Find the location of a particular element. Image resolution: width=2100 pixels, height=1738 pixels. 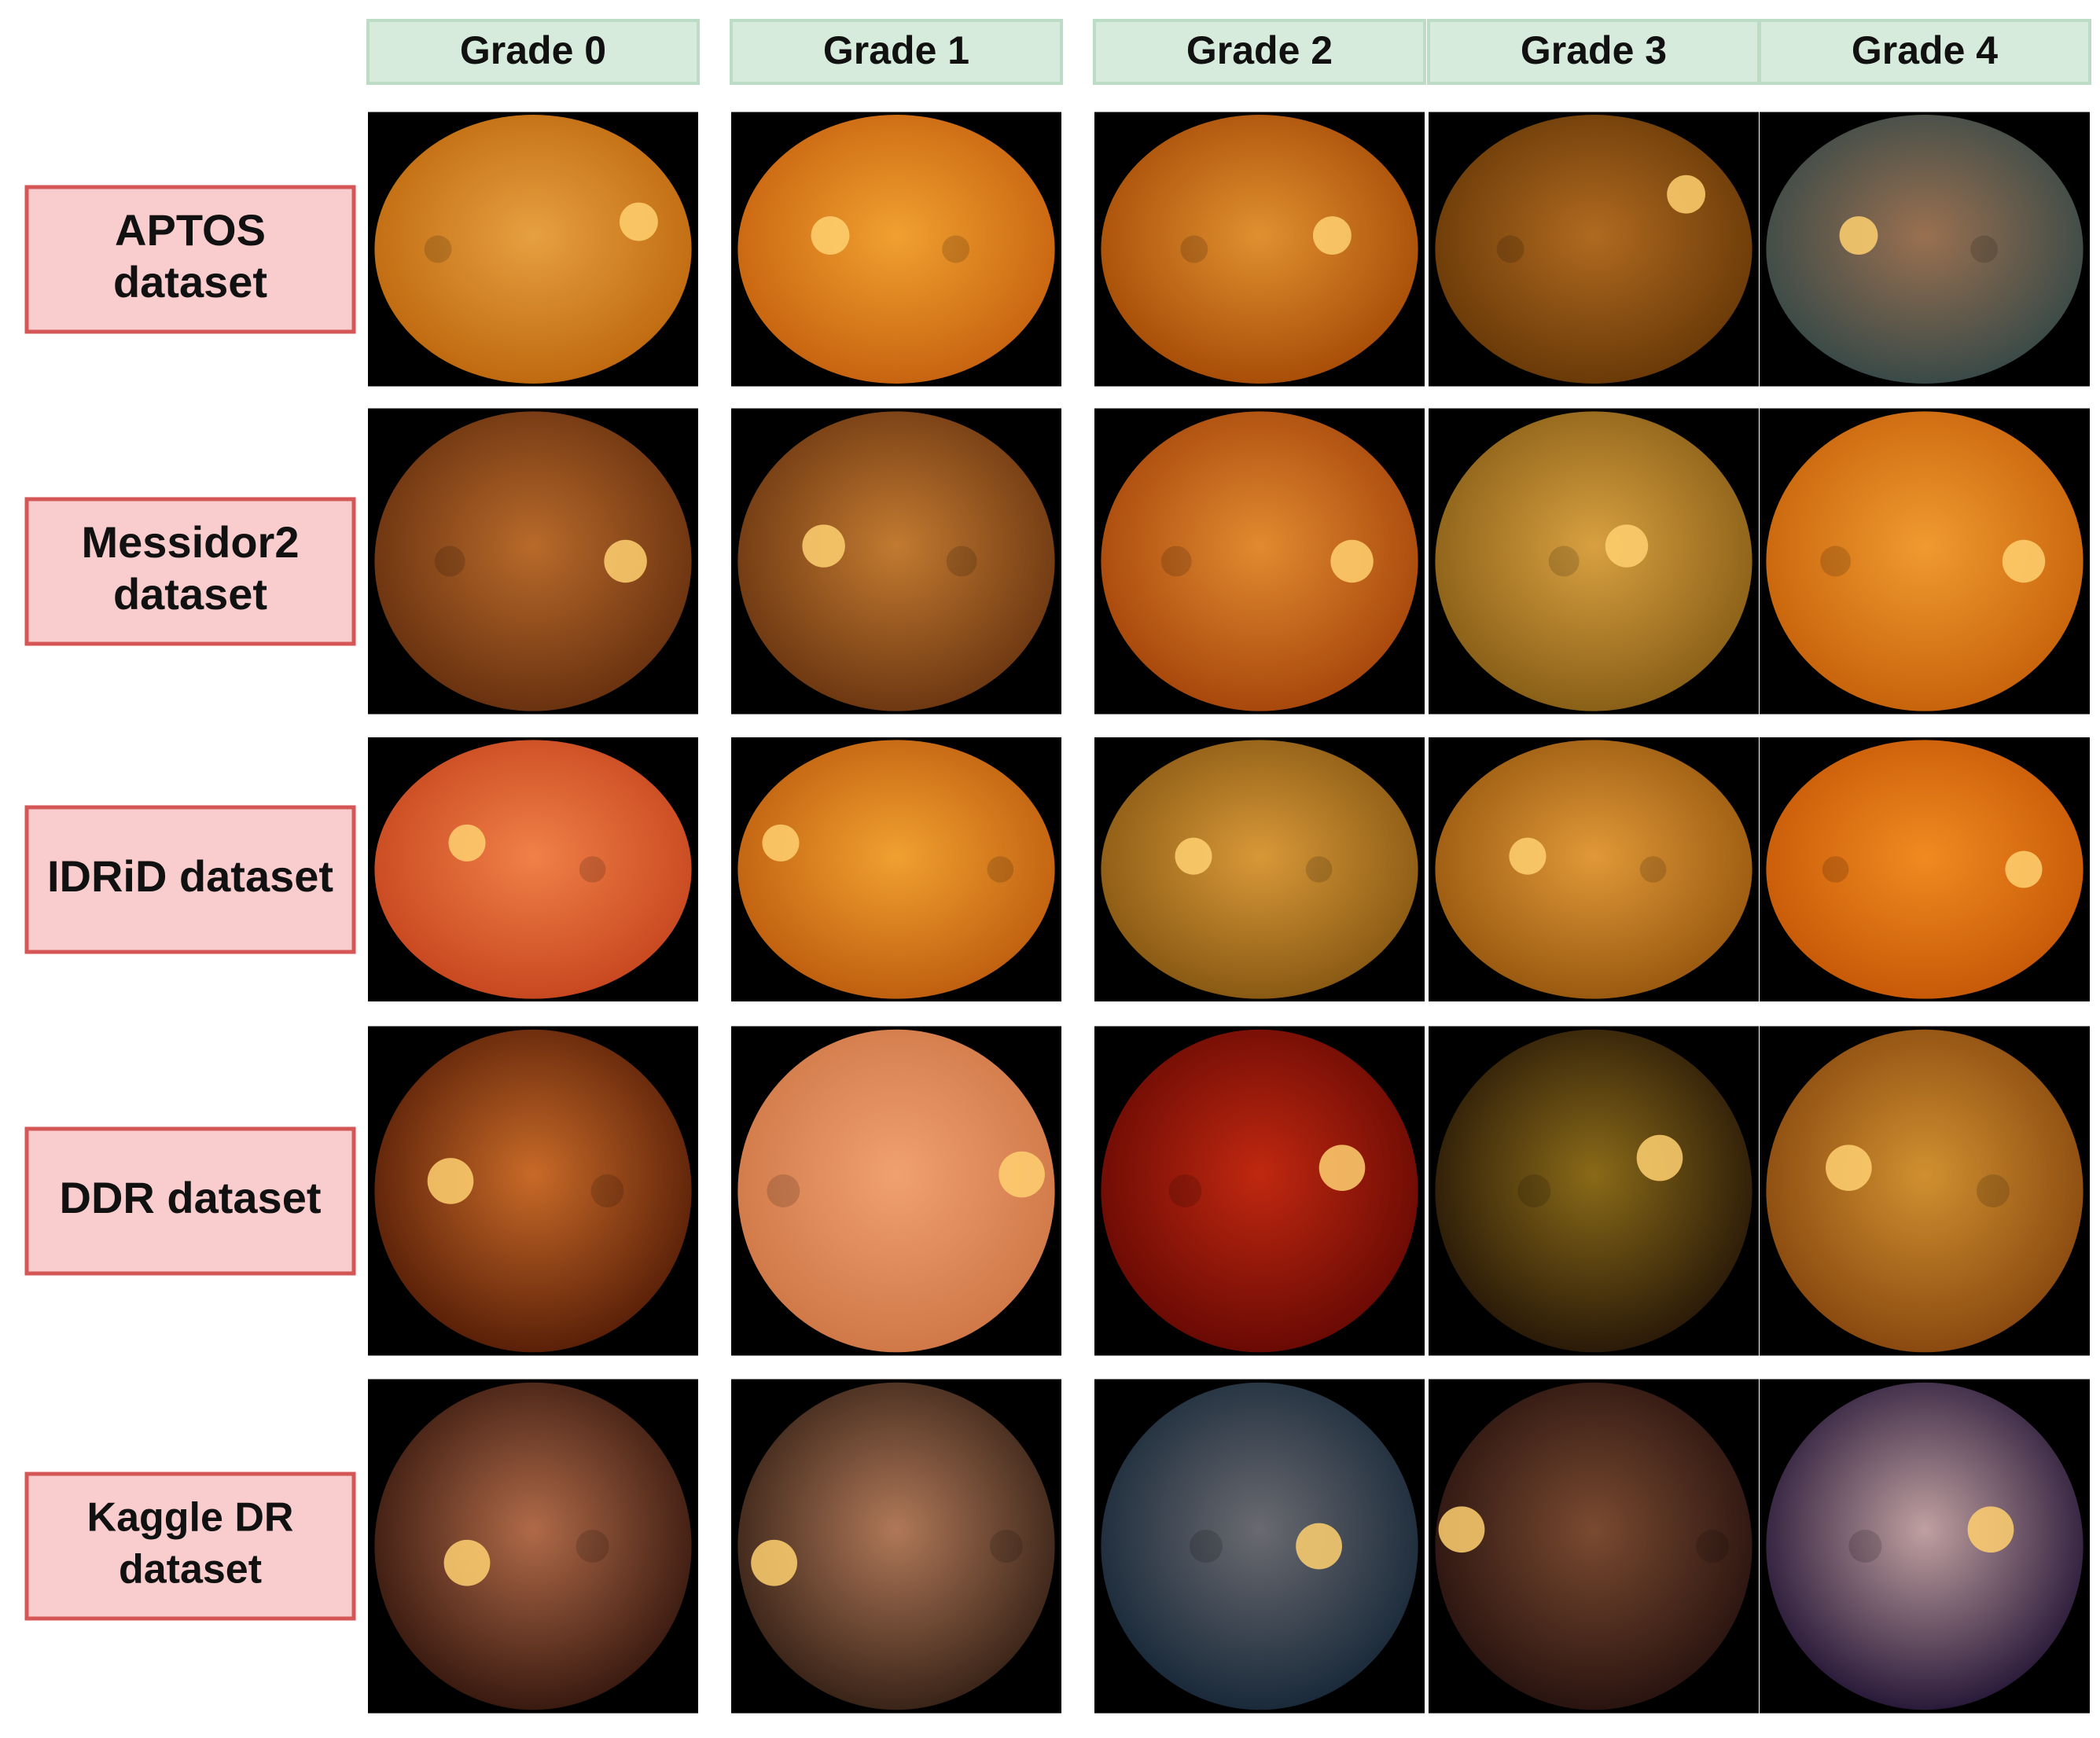

column-header: Grade 3 is located at coordinates (1594, 50).